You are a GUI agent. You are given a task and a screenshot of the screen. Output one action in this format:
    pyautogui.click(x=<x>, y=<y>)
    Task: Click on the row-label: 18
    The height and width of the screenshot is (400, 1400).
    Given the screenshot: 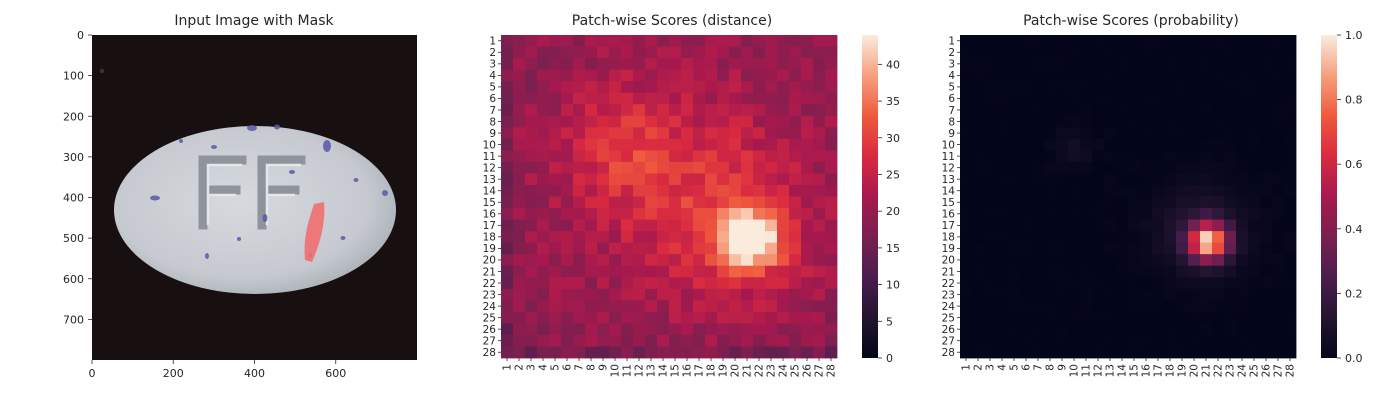 What is the action you would take?
    pyautogui.click(x=948, y=238)
    